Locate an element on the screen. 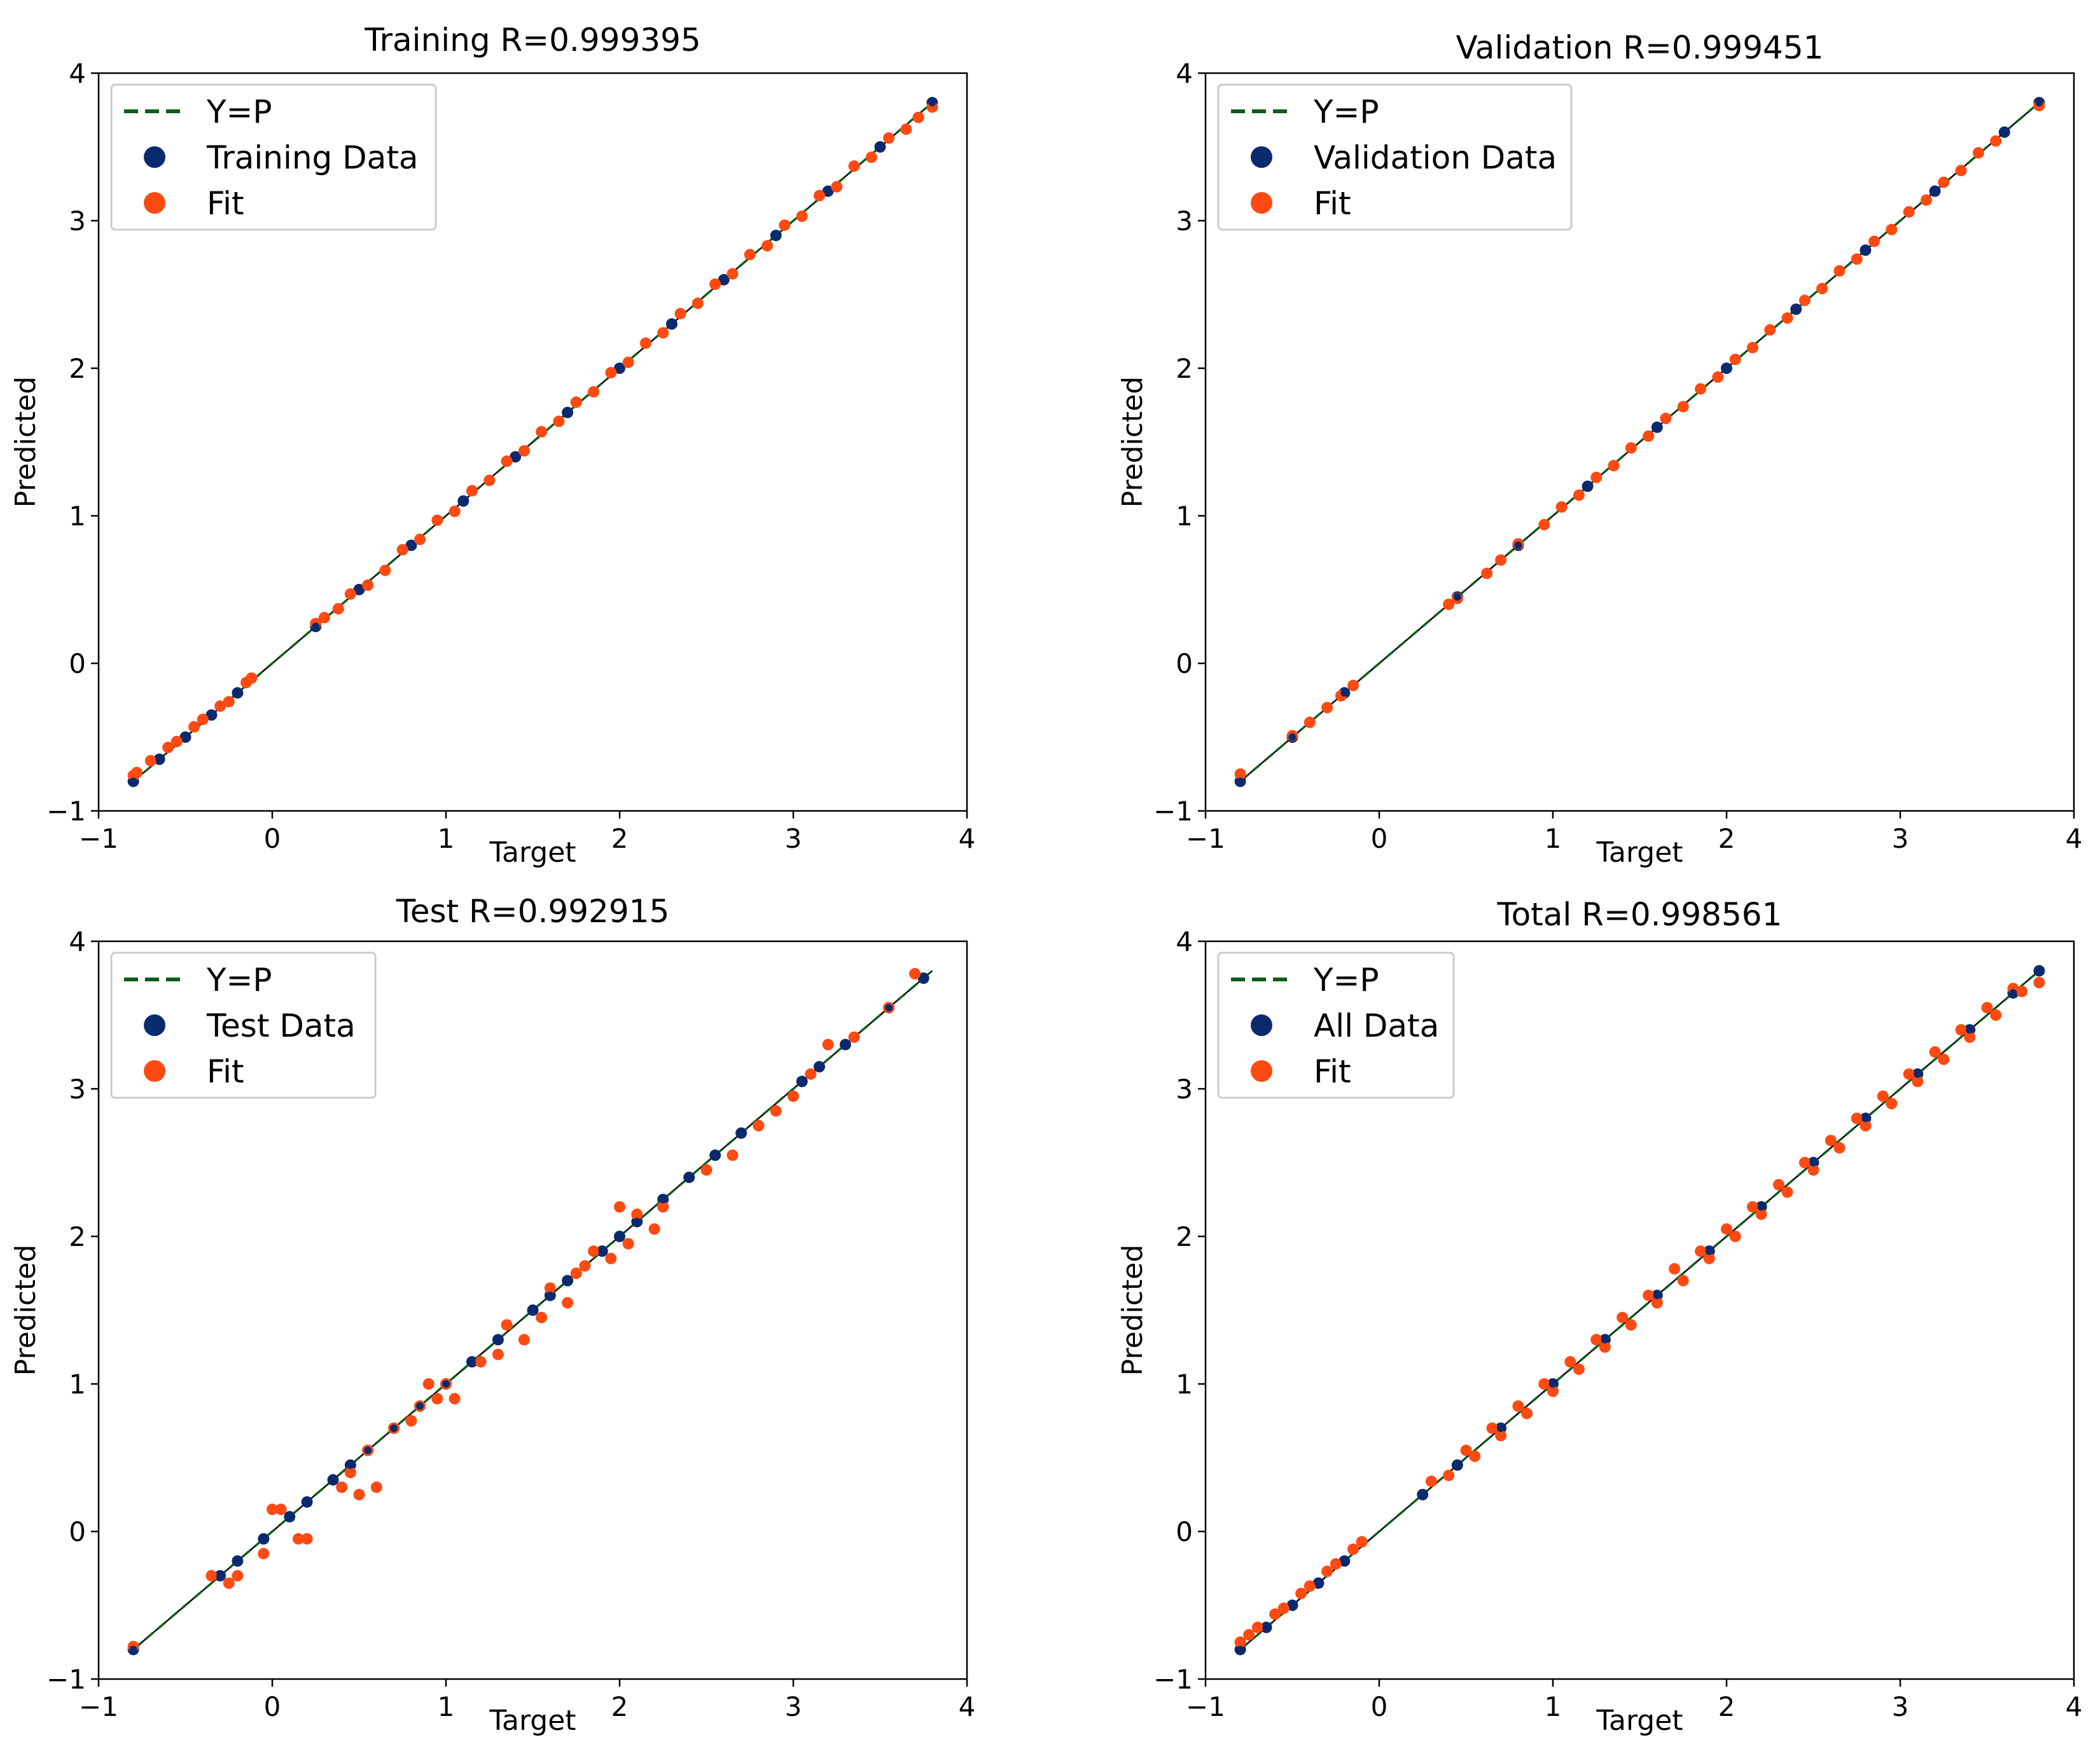  y-axis-label: Predicted is located at coordinates (26, 442).